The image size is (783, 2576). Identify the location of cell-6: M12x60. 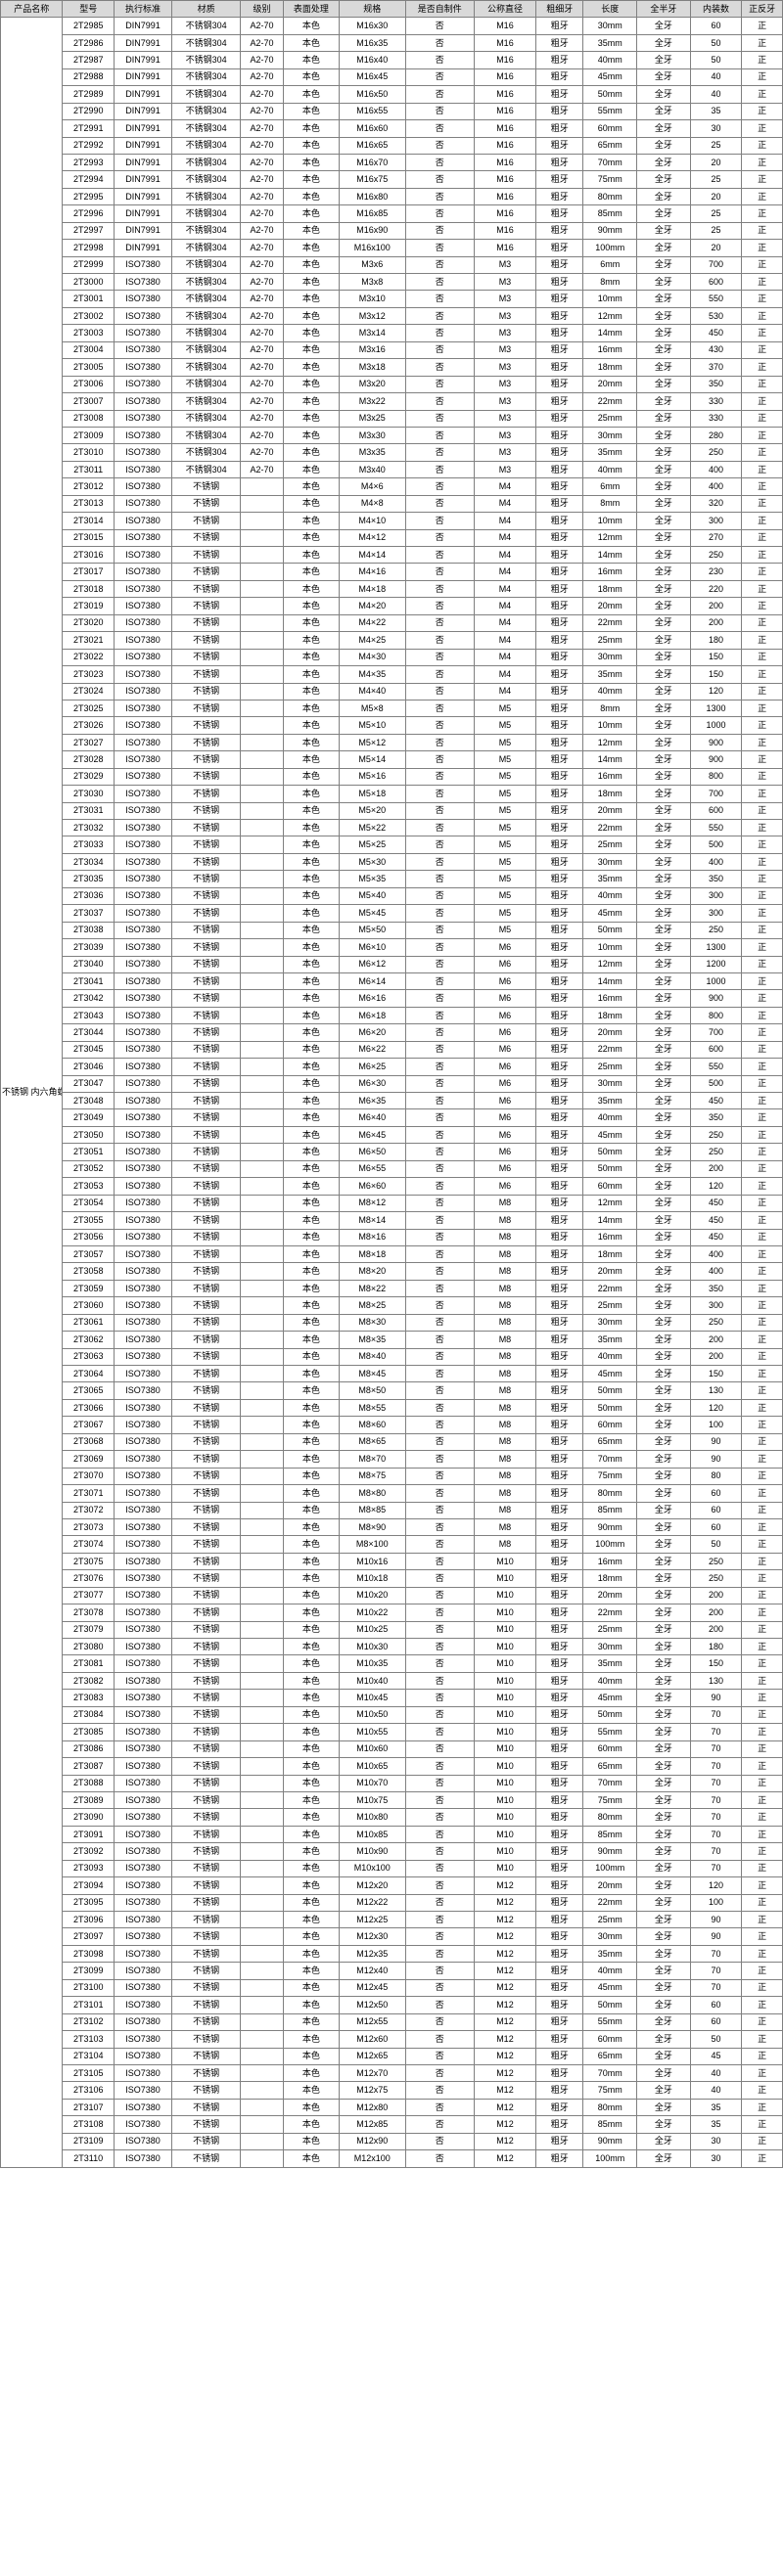
(372, 2039).